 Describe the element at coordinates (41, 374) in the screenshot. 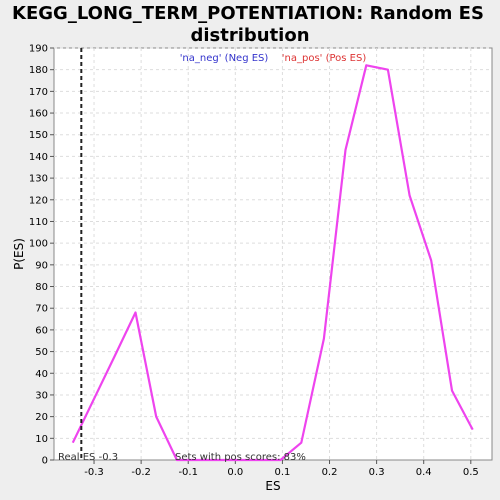

I see `y-tick-label: 40` at that location.